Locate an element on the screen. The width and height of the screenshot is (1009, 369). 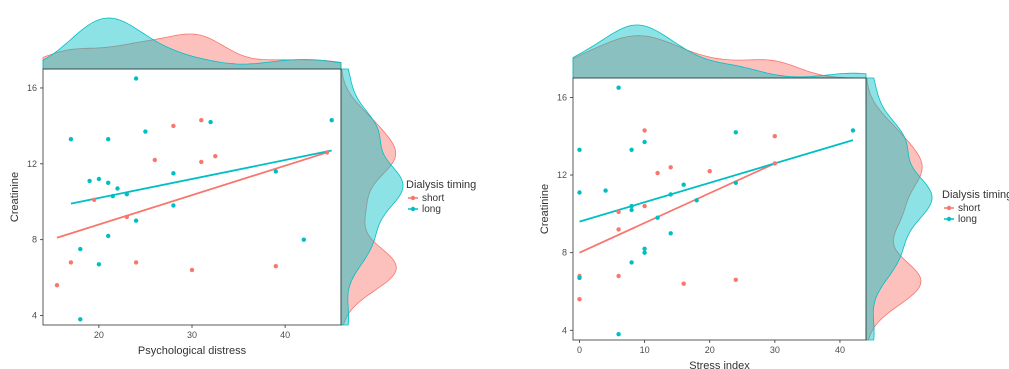
x-axis-title: Psychological distress is located at coordinates (192, 351).